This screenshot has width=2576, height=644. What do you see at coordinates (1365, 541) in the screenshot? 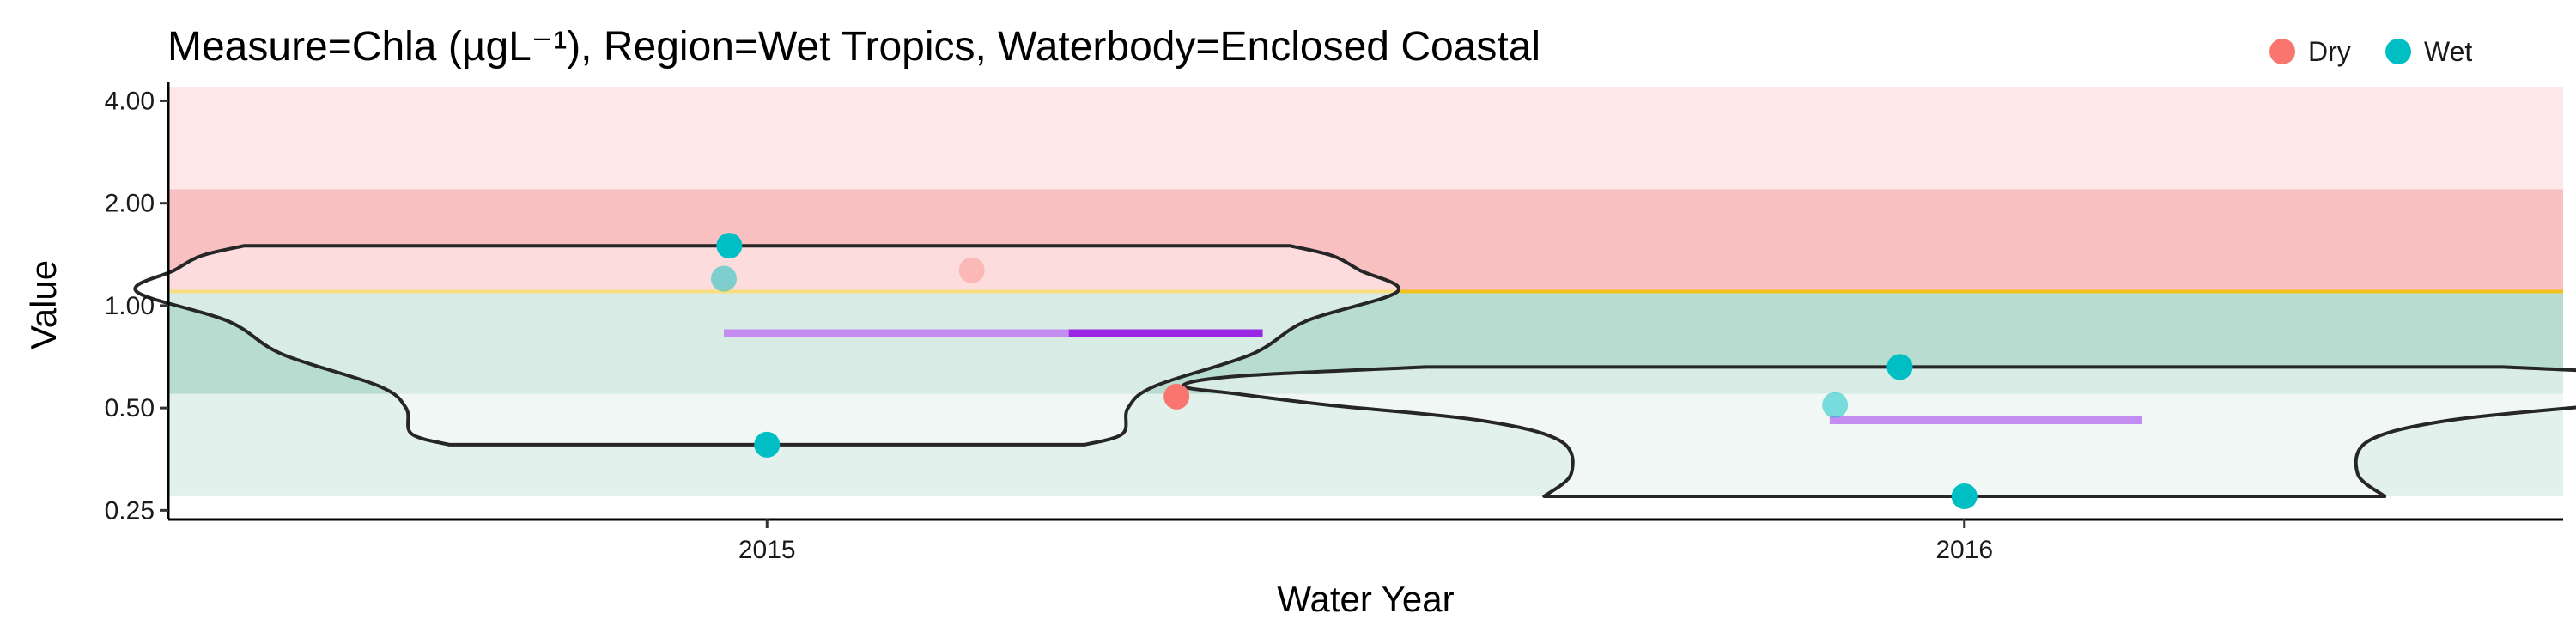
I see `x-axis-ticks: 2015 2016` at bounding box center [1365, 541].